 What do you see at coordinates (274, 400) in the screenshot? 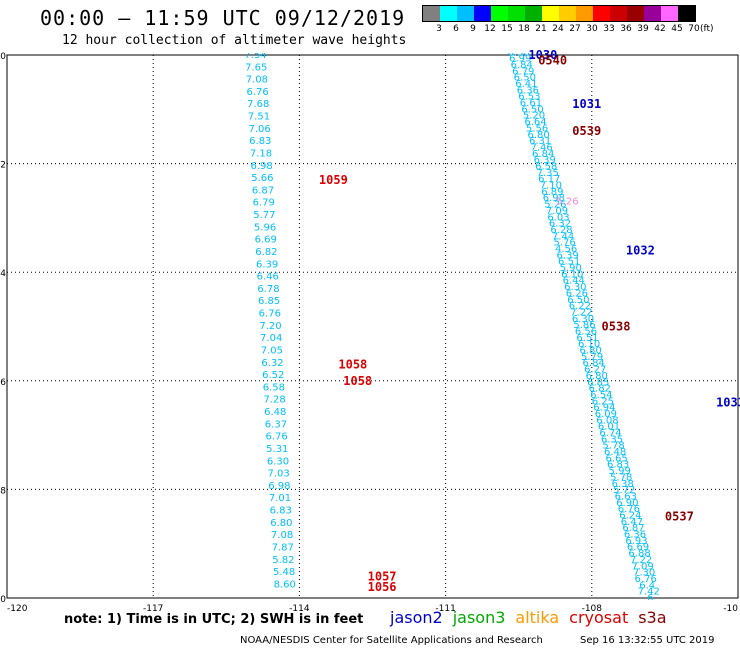
I see `wave-height-value: 7.28` at bounding box center [274, 400].